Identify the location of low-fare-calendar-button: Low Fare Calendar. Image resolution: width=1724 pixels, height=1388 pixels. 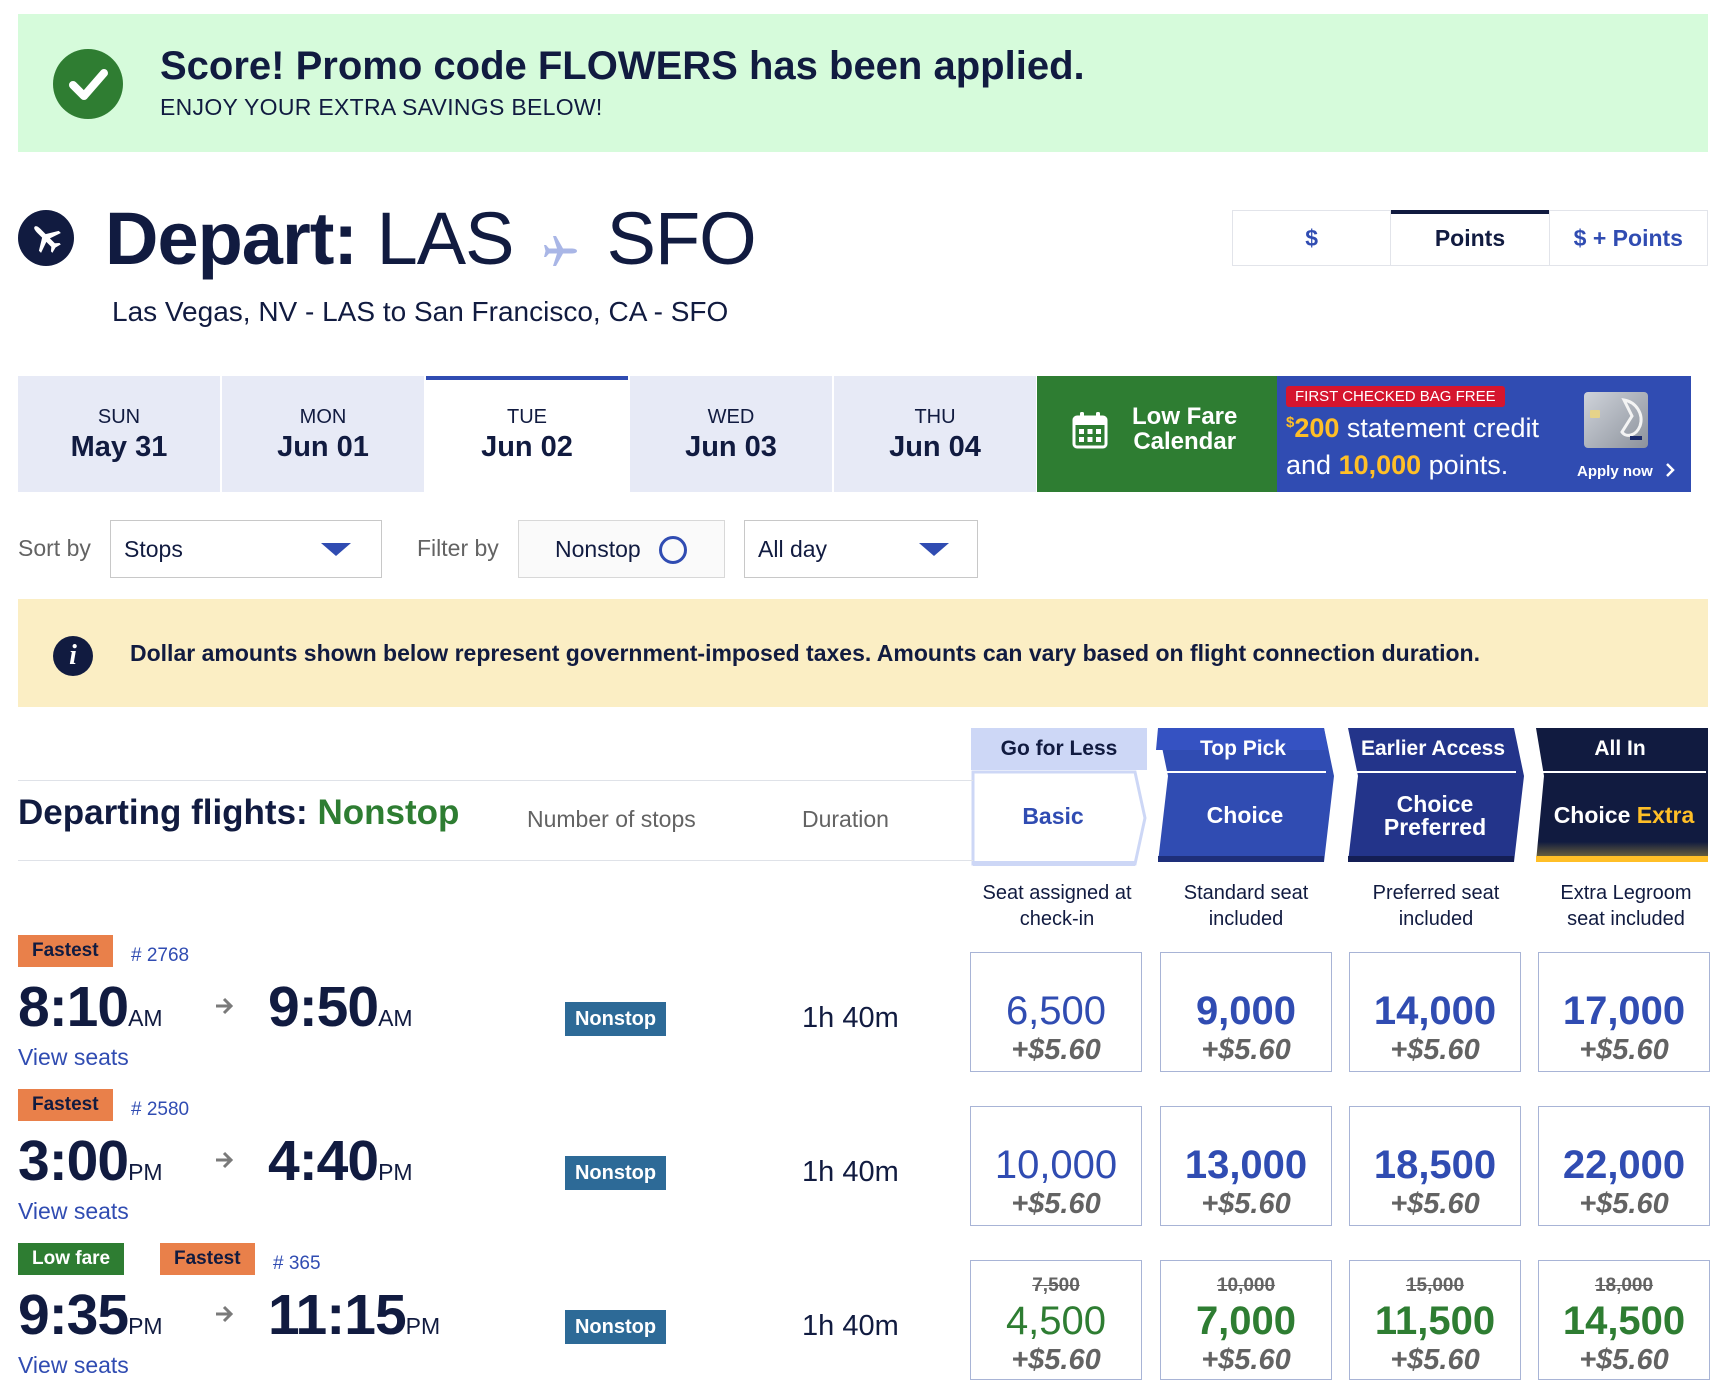
(1157, 434).